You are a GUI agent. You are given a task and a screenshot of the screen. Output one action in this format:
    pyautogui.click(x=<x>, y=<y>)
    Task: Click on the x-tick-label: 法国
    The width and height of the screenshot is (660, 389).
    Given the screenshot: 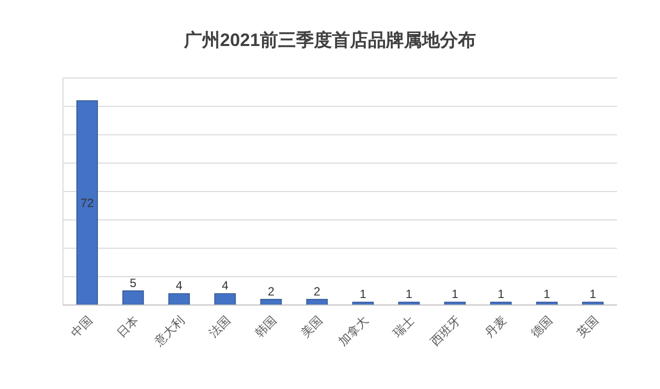 What is the action you would take?
    pyautogui.click(x=220, y=326)
    